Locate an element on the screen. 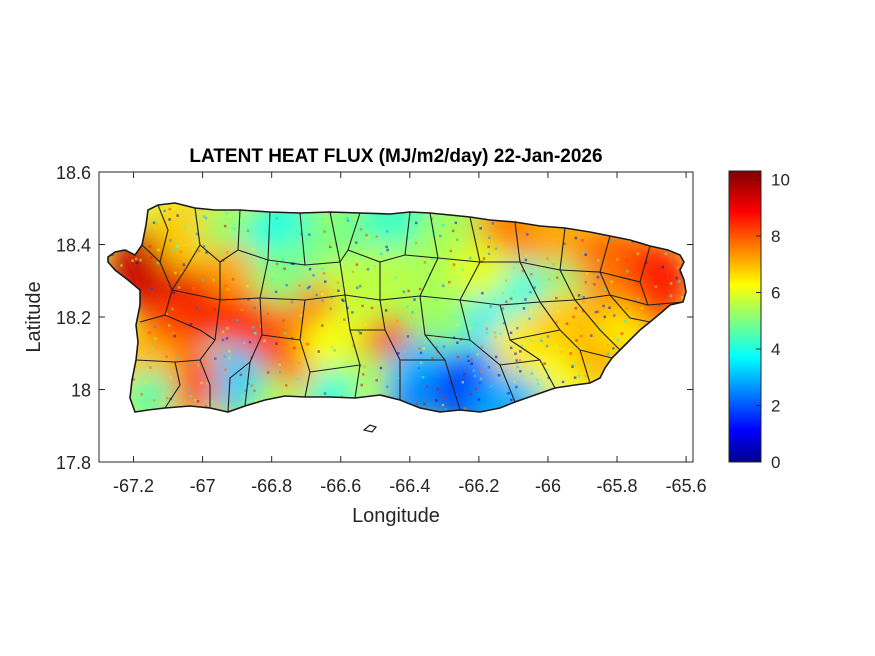 This screenshot has width=875, height=656. y-tick-label: 18.6 is located at coordinates (73, 173).